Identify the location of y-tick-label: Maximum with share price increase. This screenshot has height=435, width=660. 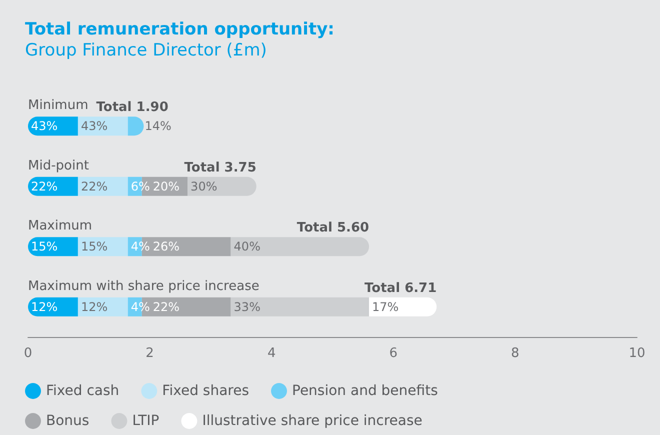
(144, 286).